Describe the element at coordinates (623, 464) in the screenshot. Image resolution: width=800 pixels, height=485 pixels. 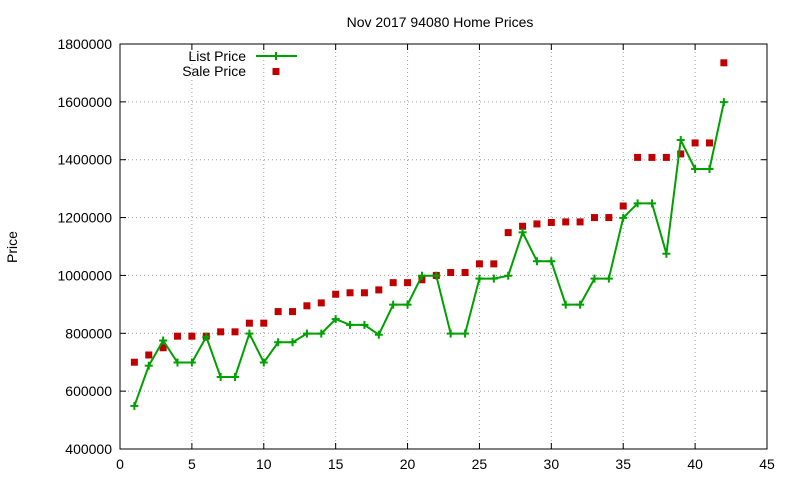
I see `x-tick-label: 35` at that location.